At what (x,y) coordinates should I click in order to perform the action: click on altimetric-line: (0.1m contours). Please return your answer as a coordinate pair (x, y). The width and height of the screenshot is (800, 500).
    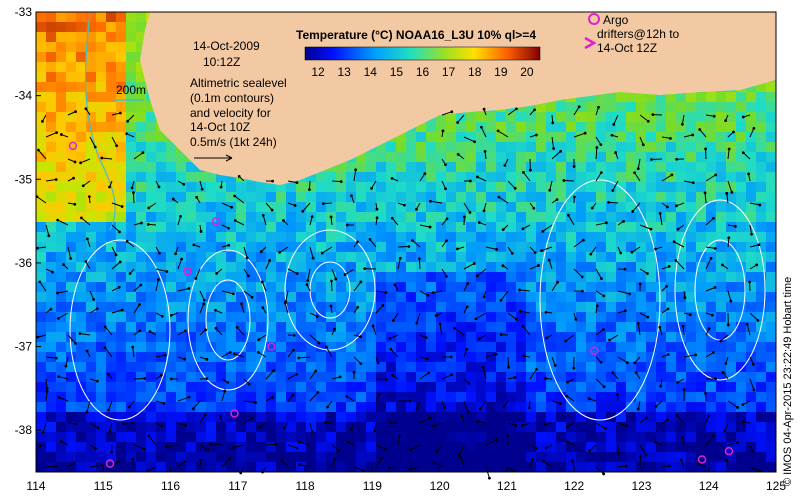
    Looking at the image, I should click on (232, 98).